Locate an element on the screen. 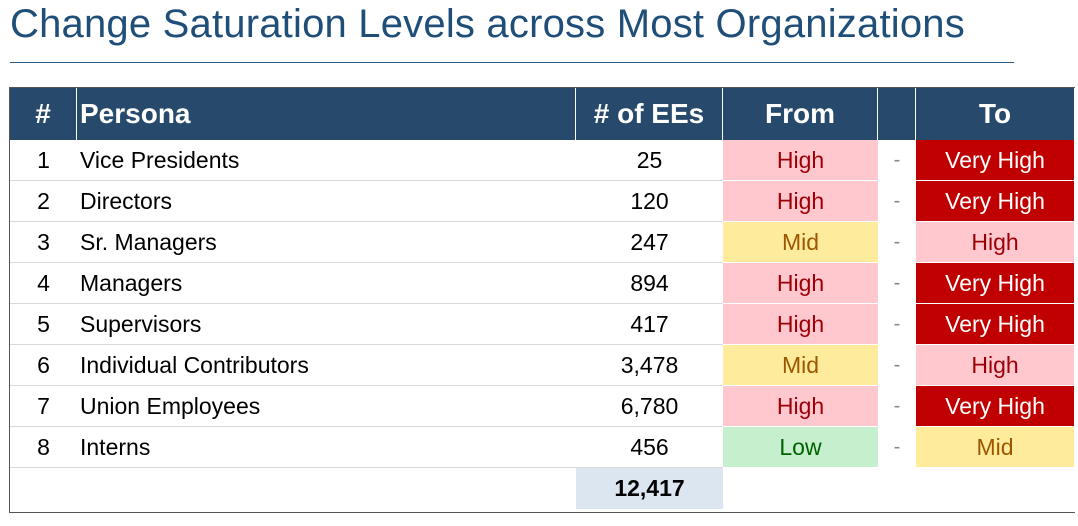 The image size is (1078, 526). row-from-level: Low is located at coordinates (800, 447).